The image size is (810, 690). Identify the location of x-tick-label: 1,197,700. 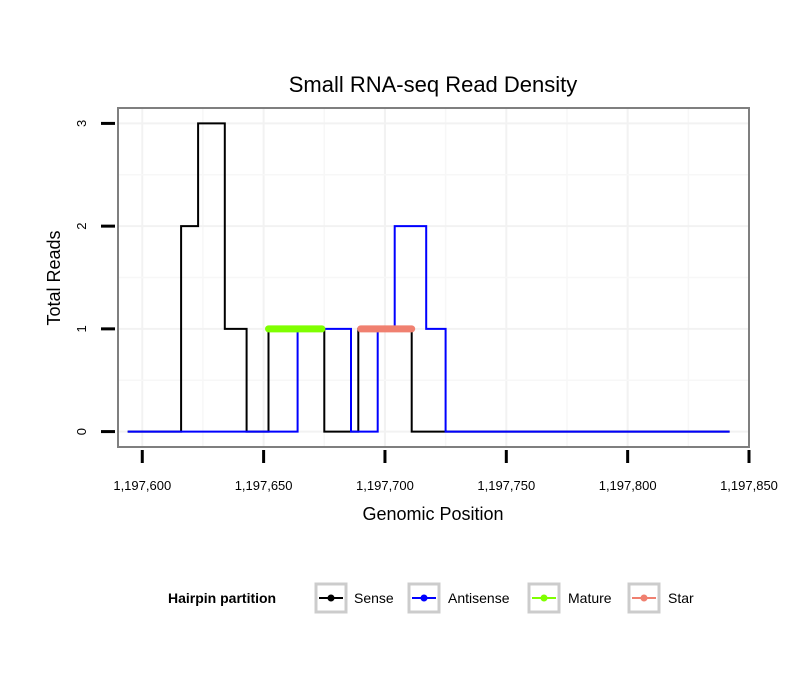
(385, 485).